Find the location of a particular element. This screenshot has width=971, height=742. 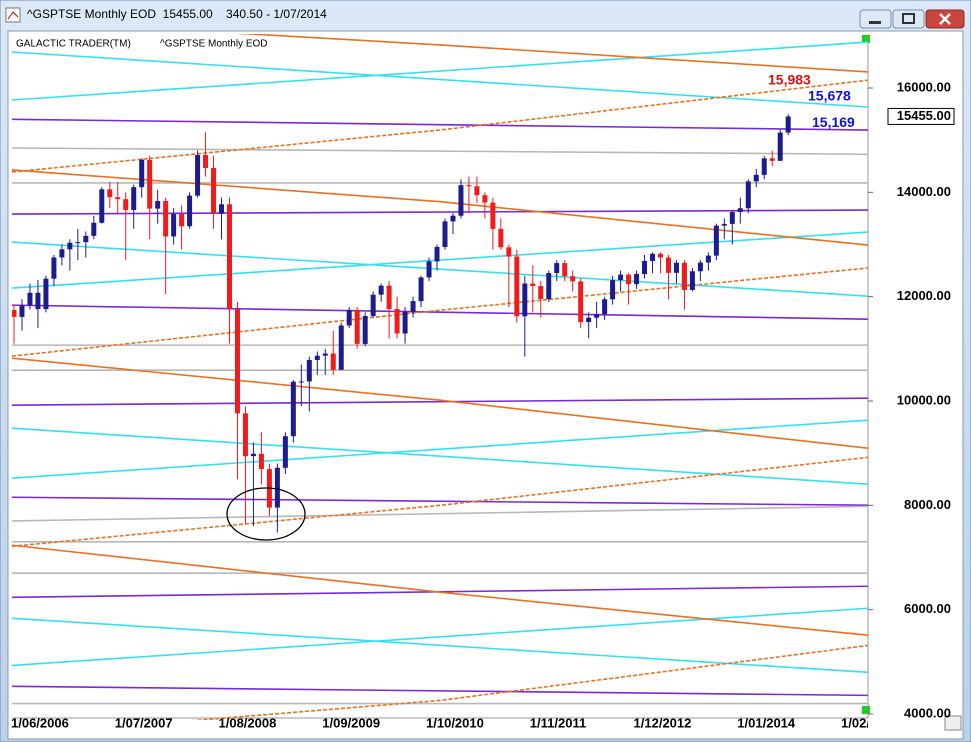

x-tick-label: 1/06/2006 is located at coordinates (40, 722).